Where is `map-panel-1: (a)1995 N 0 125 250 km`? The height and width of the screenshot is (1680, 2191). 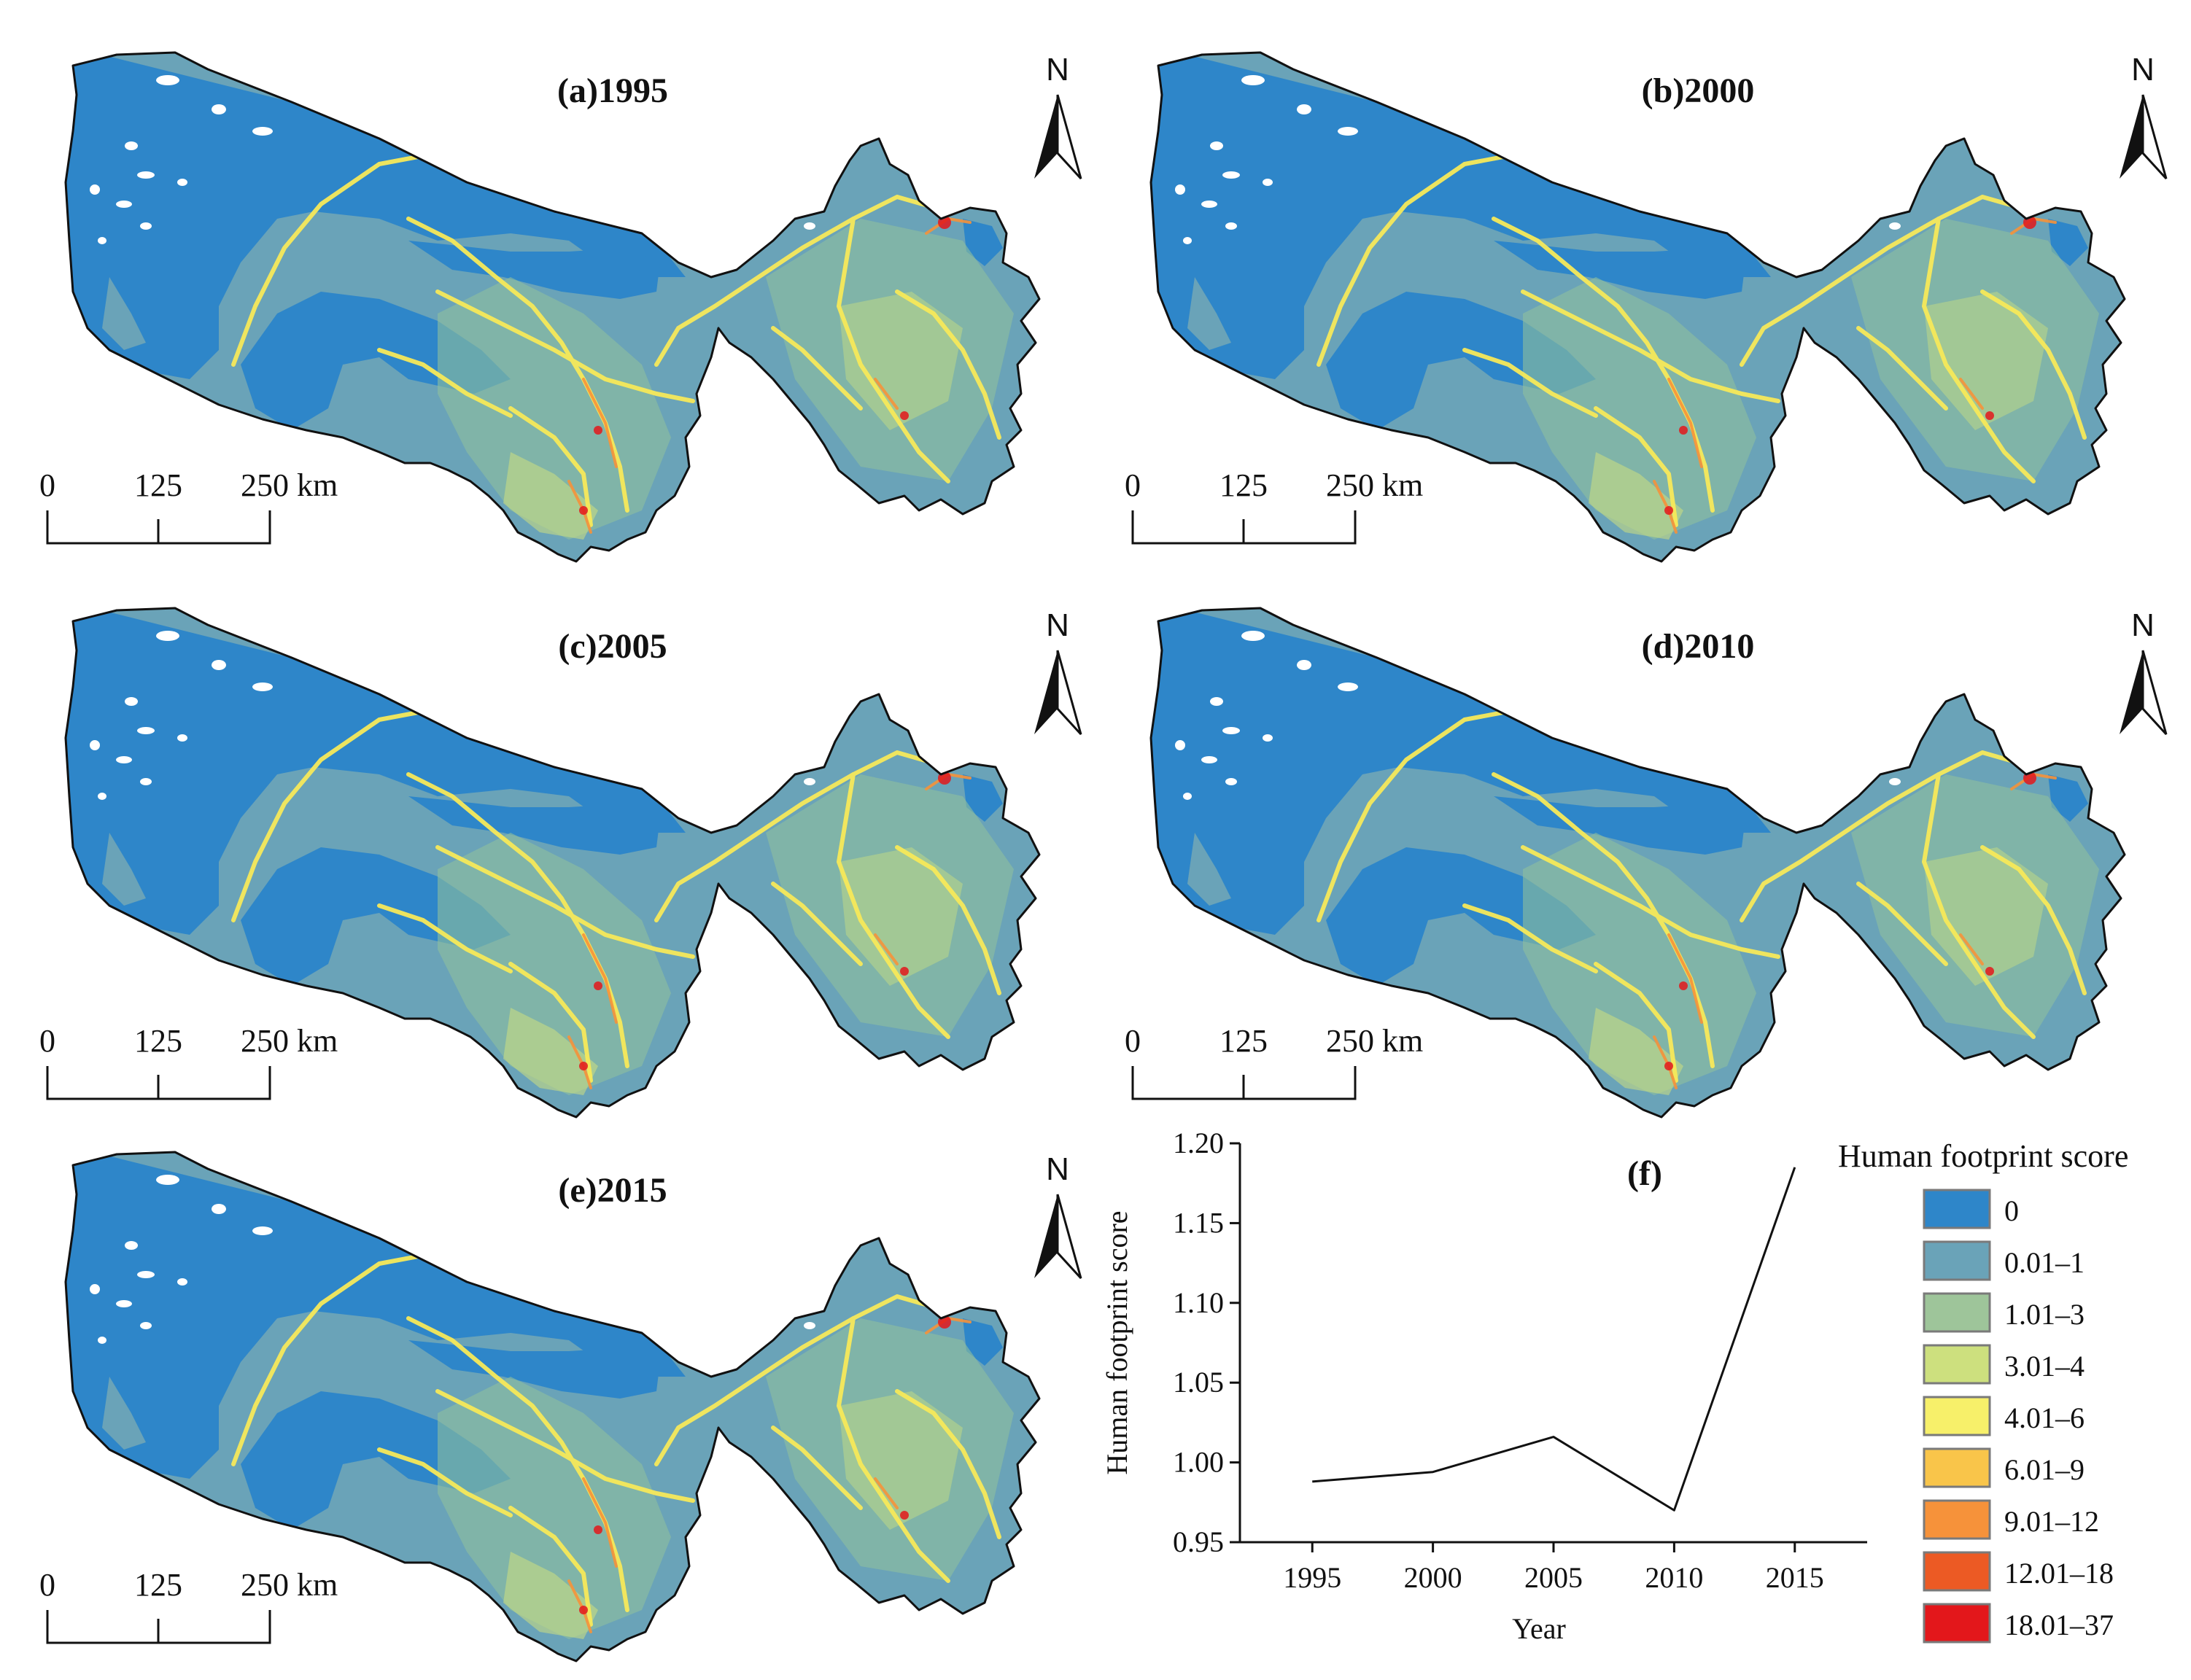 map-panel-1: (a)1995 N 0 125 250 km is located at coordinates (560, 302).